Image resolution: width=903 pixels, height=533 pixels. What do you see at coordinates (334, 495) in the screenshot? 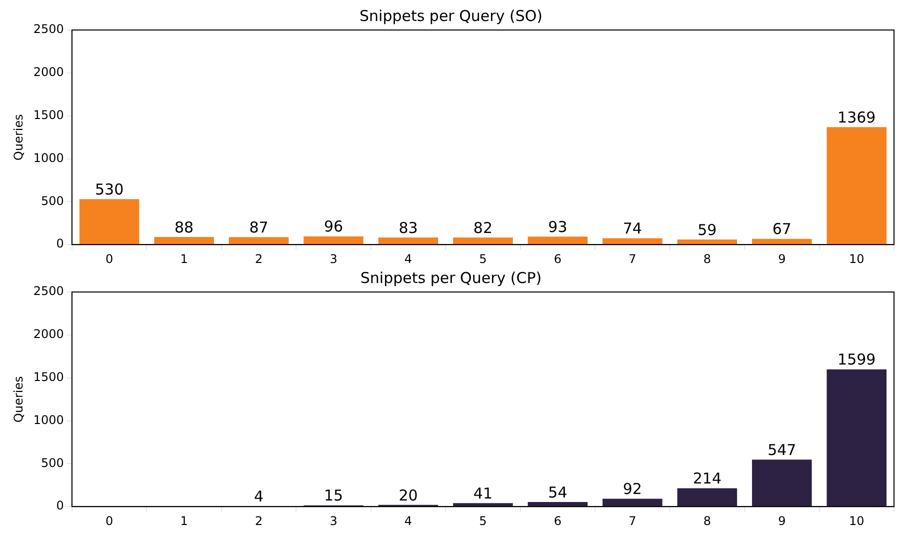
I see `data-label: 15` at bounding box center [334, 495].